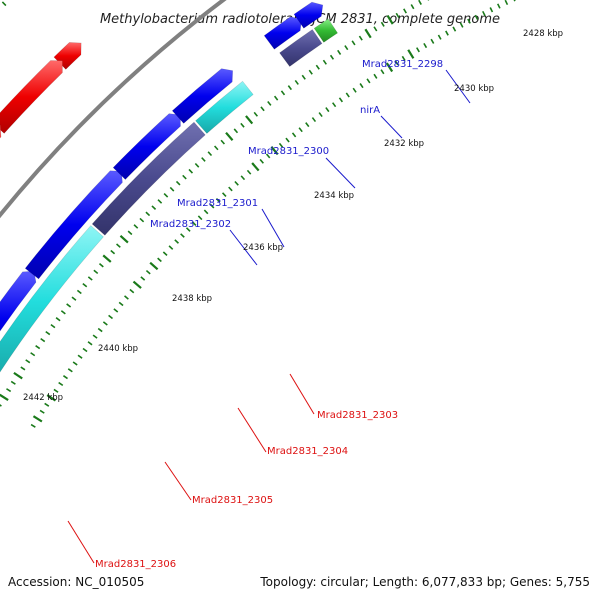  Describe the element at coordinates (307, 451) in the screenshot. I see `gene-label: Mrad2831_2304` at that location.